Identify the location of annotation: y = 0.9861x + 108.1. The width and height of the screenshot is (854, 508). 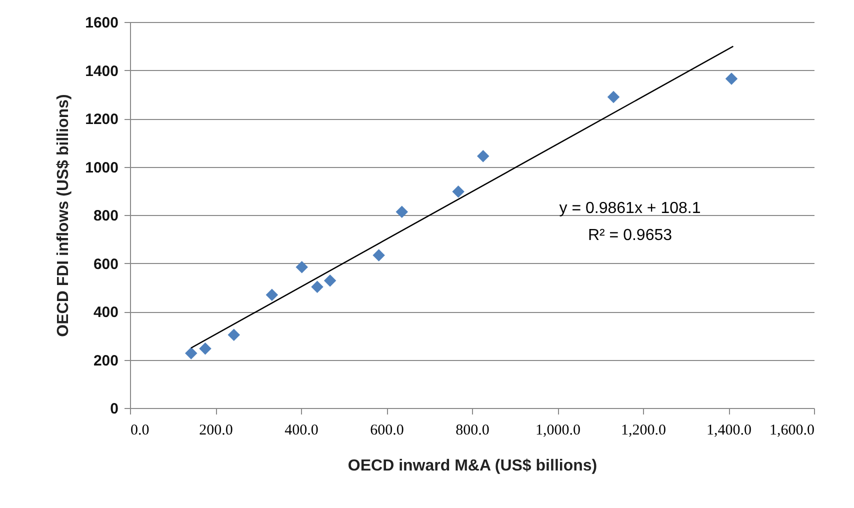
(630, 208).